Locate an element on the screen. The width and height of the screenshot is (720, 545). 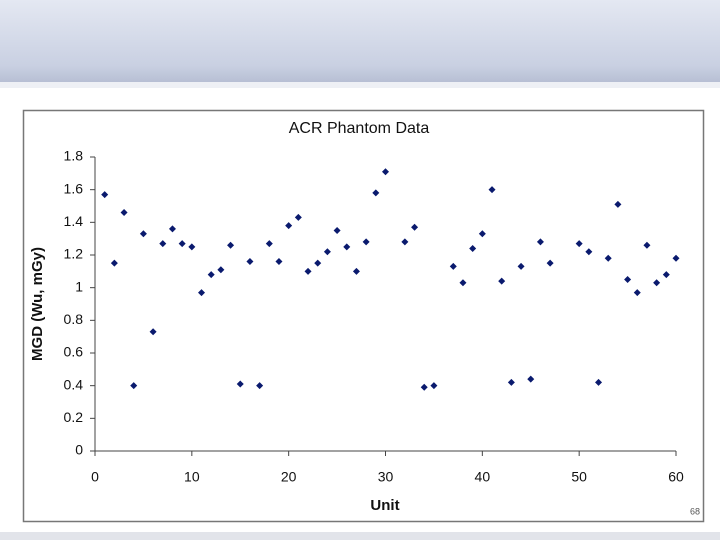
slide-number: 68 is located at coordinates (695, 511).